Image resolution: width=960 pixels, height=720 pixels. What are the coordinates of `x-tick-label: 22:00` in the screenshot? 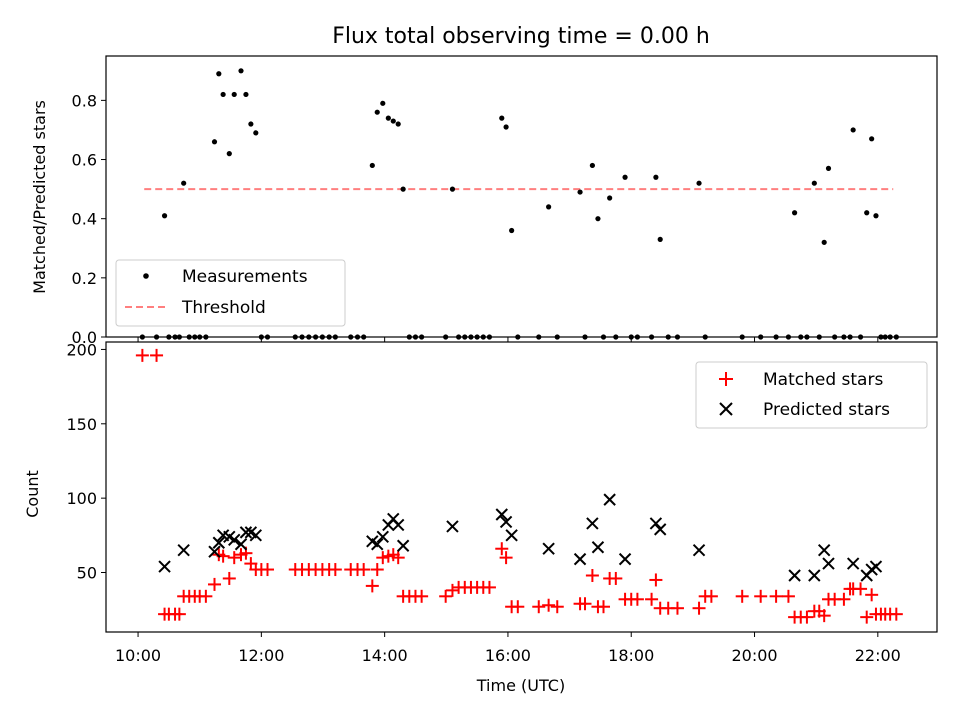 It's located at (878, 655).